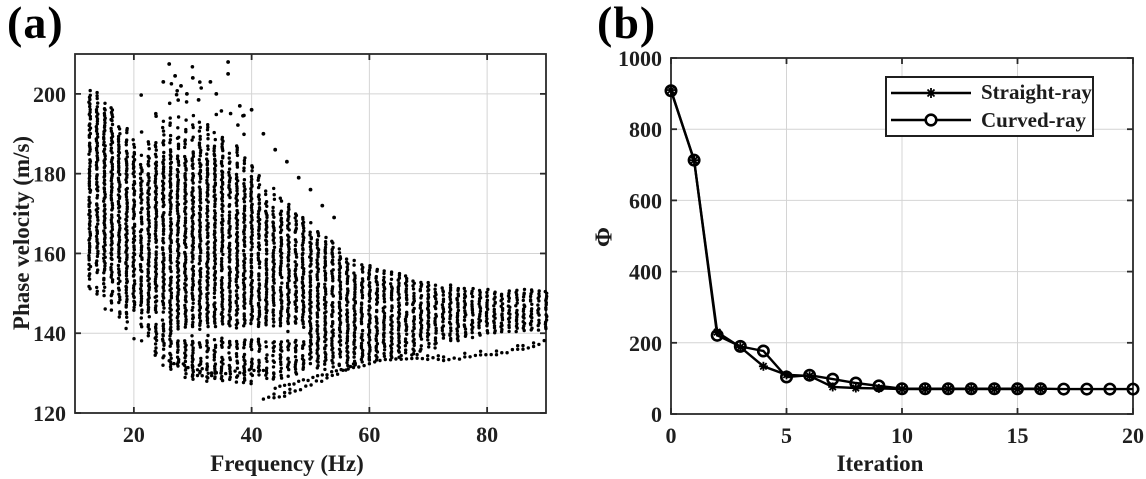 The width and height of the screenshot is (1146, 479). What do you see at coordinates (49, 253) in the screenshot?
I see `y-tick-label: 160` at bounding box center [49, 253].